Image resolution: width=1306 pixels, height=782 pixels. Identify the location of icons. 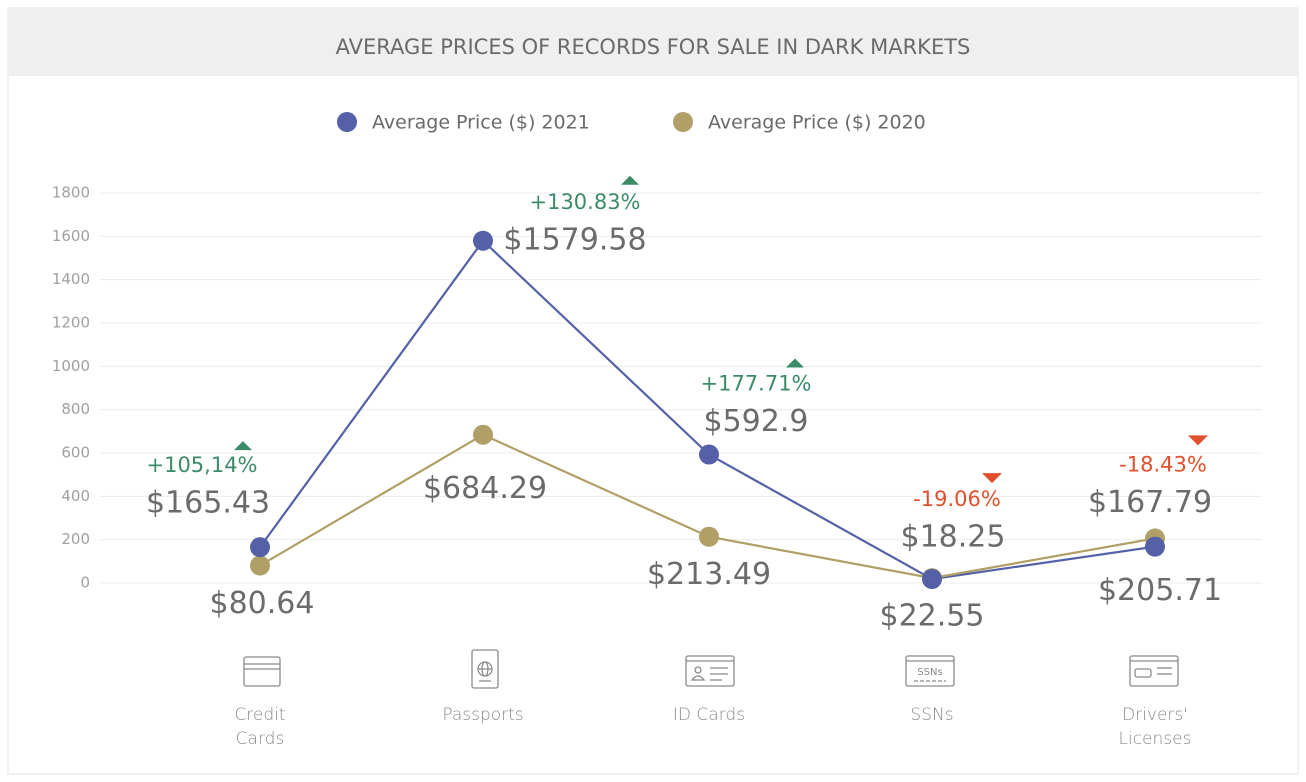
(711, 669).